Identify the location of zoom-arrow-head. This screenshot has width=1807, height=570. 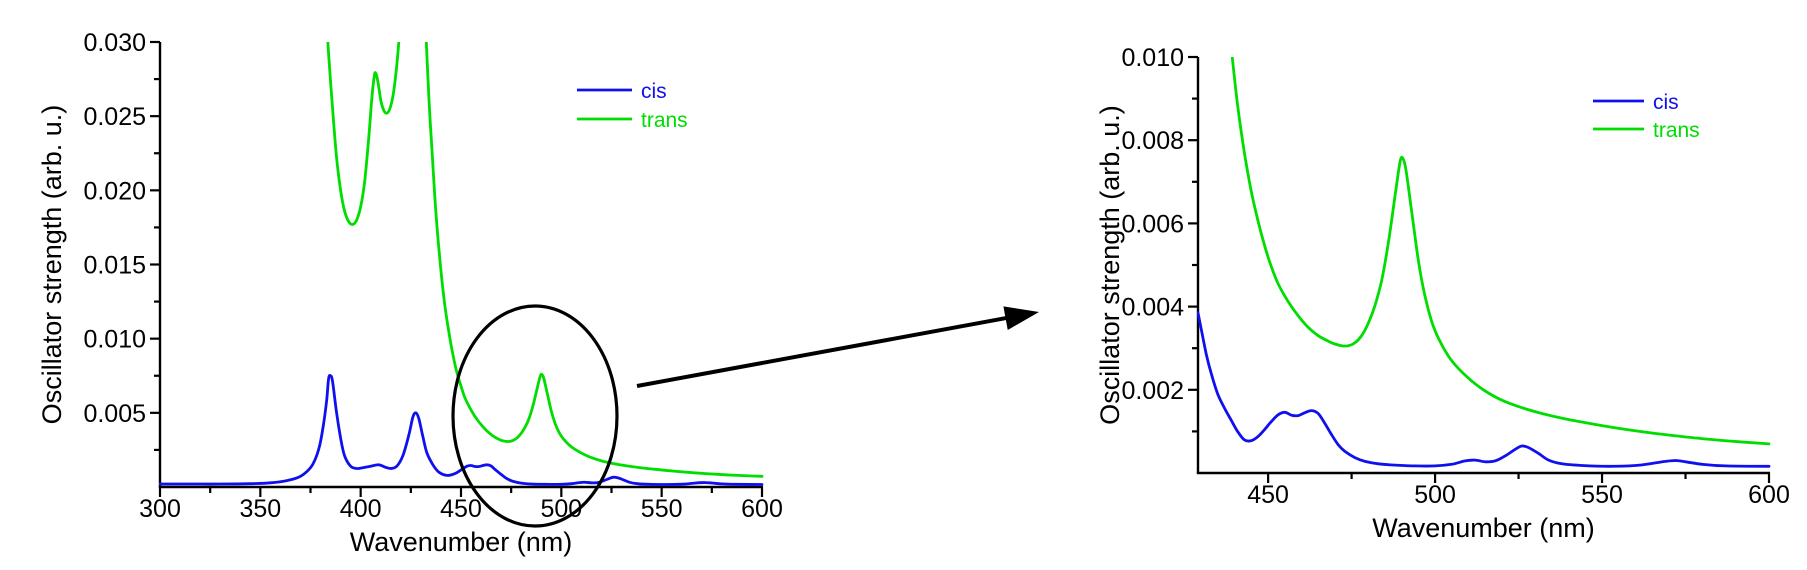
(1021, 318).